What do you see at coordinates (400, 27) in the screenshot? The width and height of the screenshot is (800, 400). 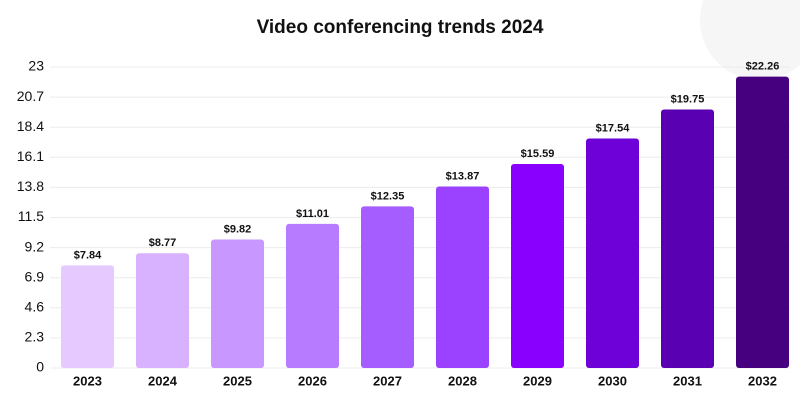 I see `chart-title: Video conferencing trends 2024` at bounding box center [400, 27].